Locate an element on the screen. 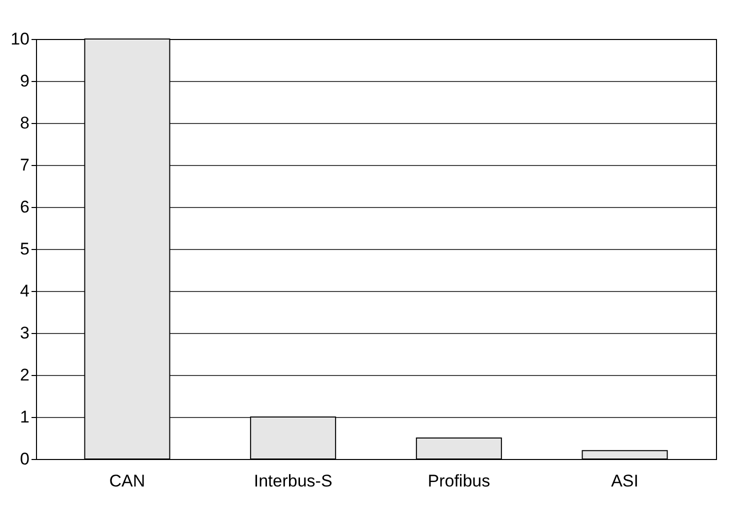 The height and width of the screenshot is (519, 756). y-tick-label: 7 is located at coordinates (25, 165).